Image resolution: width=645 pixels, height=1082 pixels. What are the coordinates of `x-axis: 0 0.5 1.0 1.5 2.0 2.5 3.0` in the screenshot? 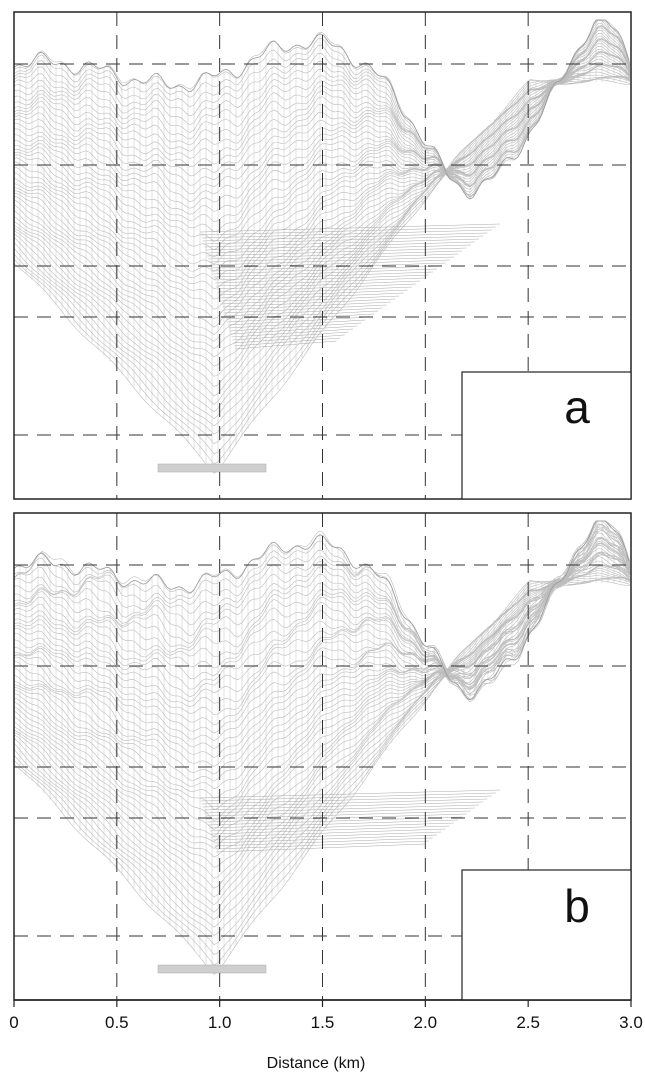 It's located at (326, 1015).